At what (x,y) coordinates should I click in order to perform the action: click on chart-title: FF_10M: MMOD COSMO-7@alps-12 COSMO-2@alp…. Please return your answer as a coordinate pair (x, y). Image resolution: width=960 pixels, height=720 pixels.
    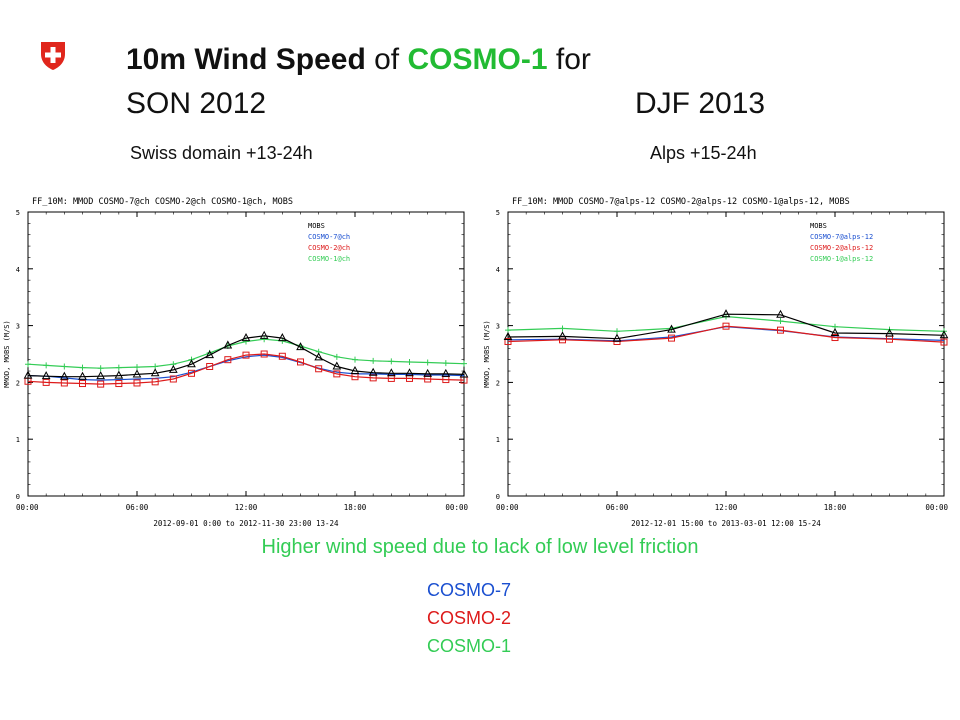
    Looking at the image, I should click on (681, 202).